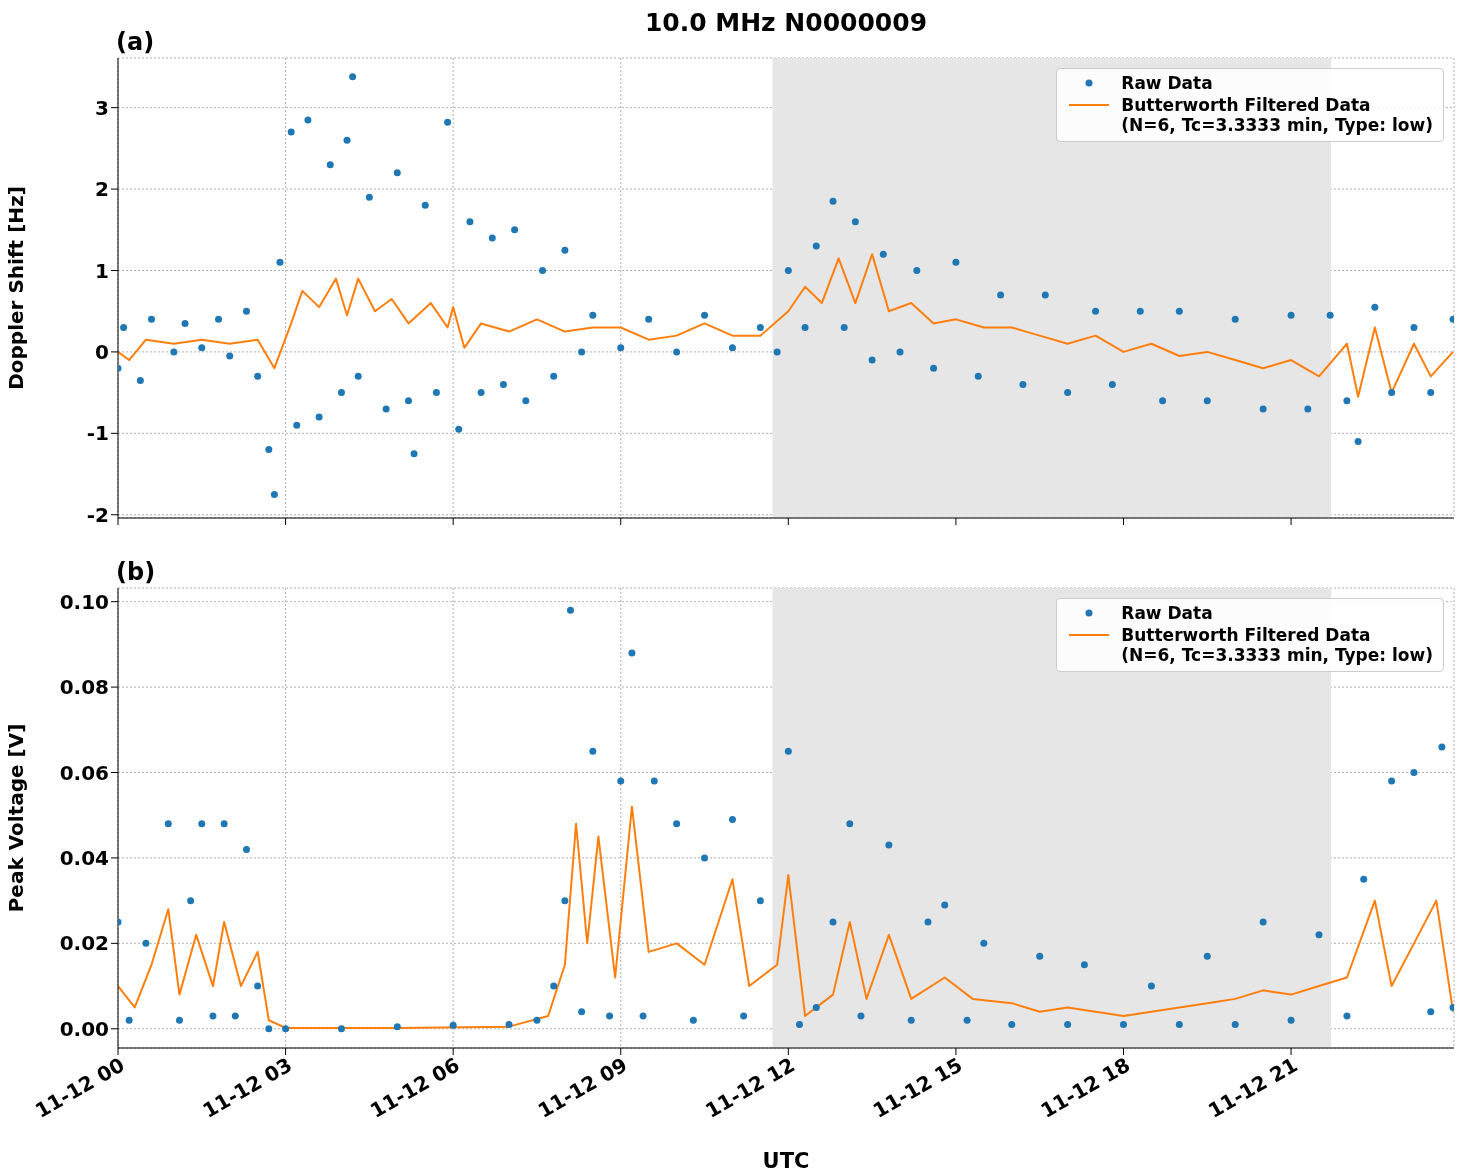  I want to click on y-tick-label: 0.08, so click(84, 687).